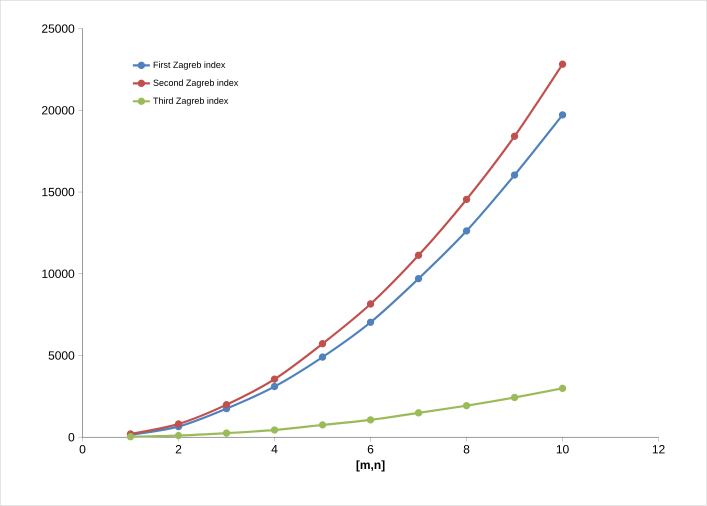  What do you see at coordinates (370, 466) in the screenshot?
I see `x-axis-title: [m,n]` at bounding box center [370, 466].